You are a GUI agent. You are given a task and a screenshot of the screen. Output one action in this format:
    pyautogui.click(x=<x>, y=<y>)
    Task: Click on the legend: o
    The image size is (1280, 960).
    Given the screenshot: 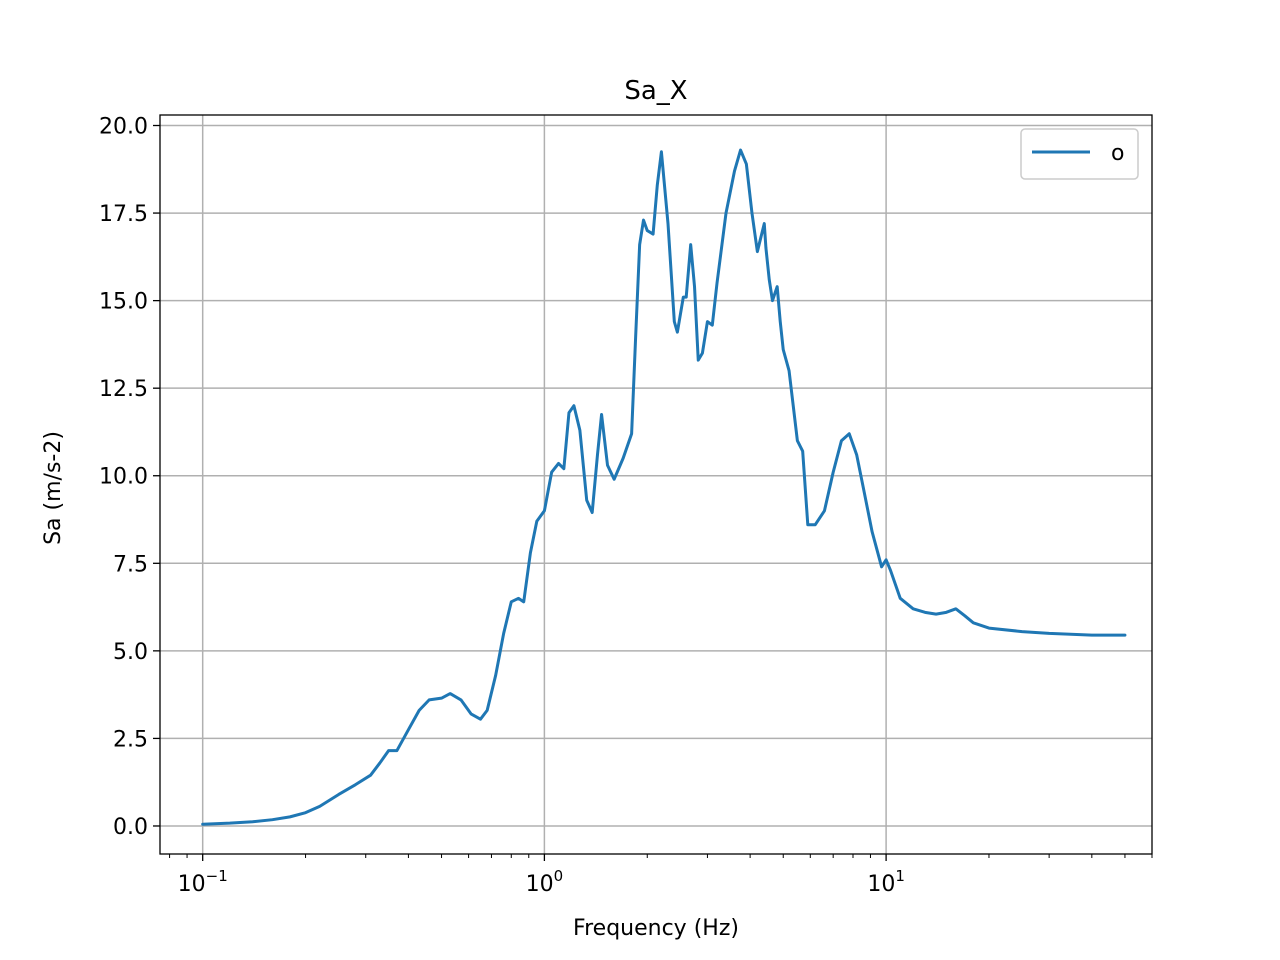 What is the action you would take?
    pyautogui.click(x=1079, y=154)
    